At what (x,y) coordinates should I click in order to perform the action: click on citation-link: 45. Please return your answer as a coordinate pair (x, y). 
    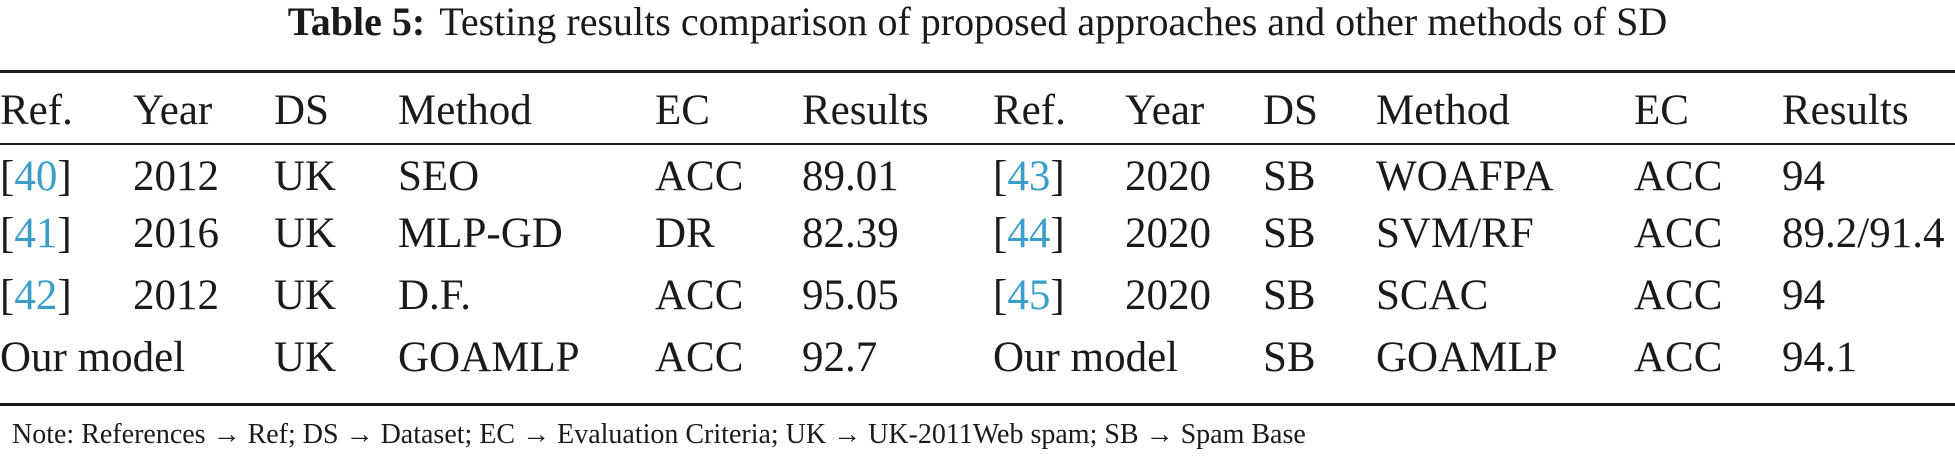
    Looking at the image, I should click on (1029, 295).